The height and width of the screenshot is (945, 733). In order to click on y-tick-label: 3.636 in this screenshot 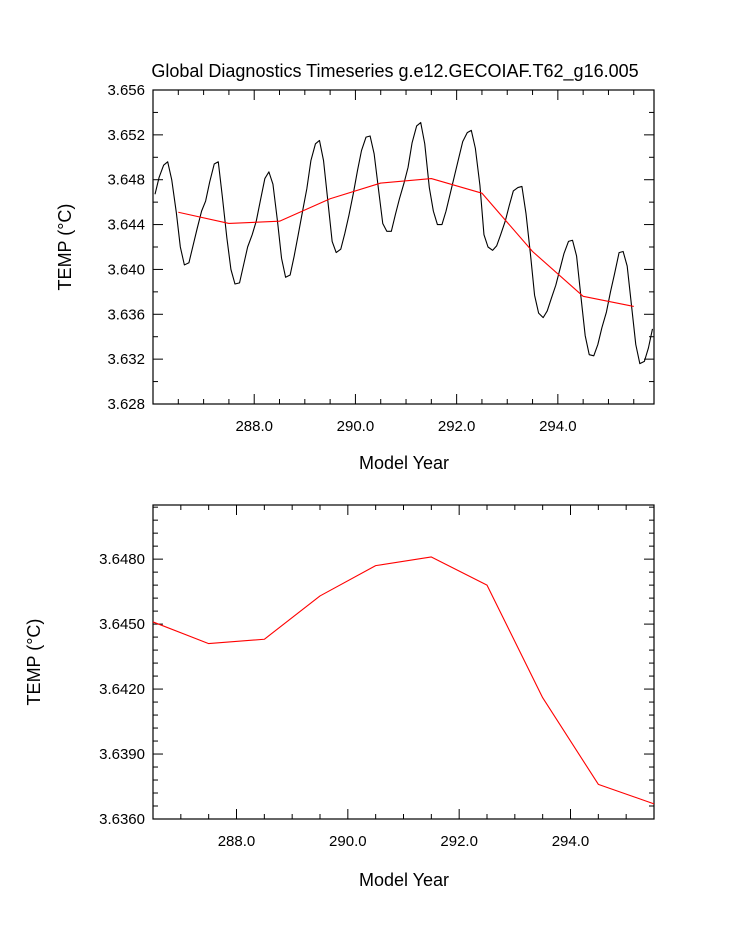, I will do `click(126, 314)`.